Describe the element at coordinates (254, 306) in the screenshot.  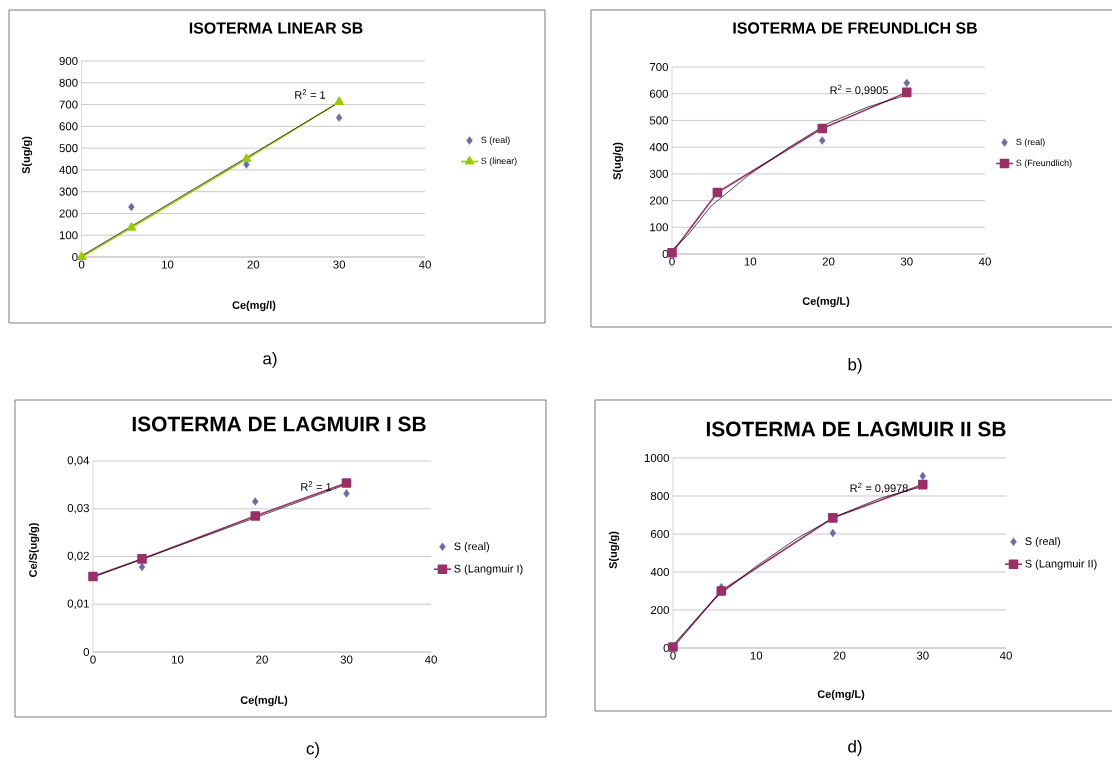
I see `x-axis-title: Ce(mg/l)` at that location.